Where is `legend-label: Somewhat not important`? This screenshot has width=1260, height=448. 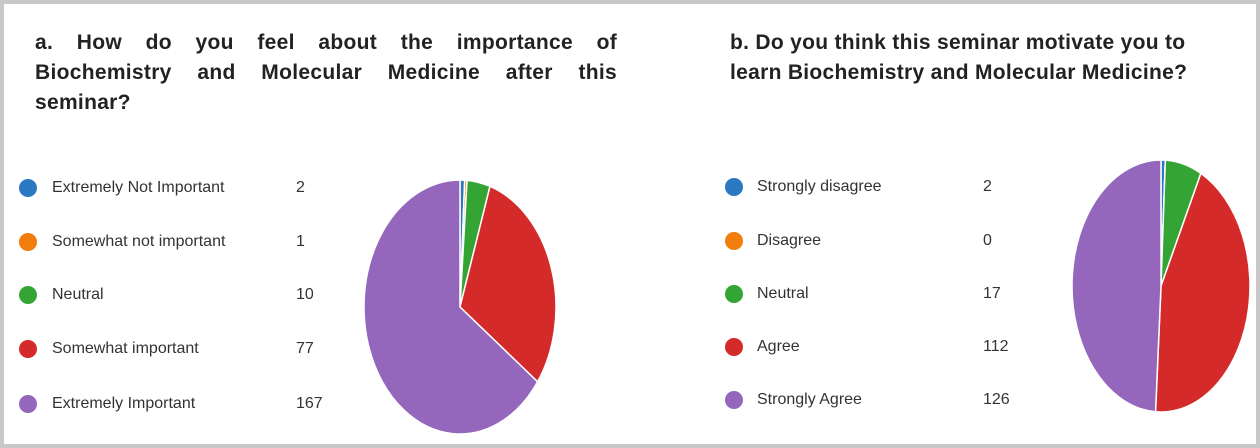 legend-label: Somewhat not important is located at coordinates (139, 241).